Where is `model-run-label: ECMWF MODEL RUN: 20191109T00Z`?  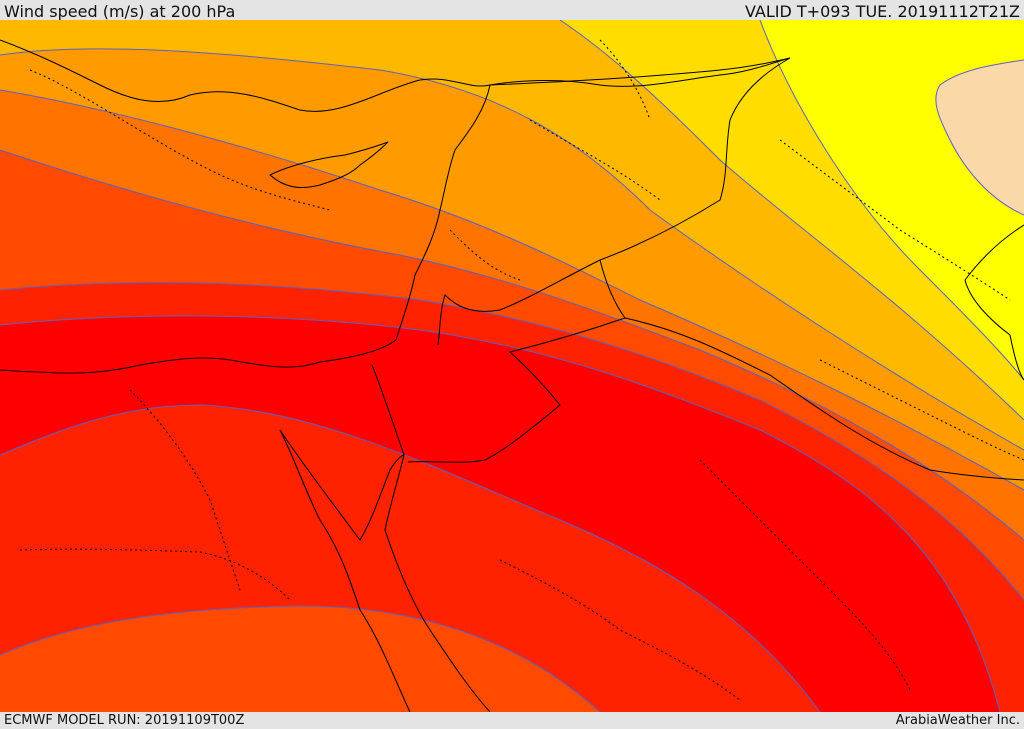 model-run-label: ECMWF MODEL RUN: 20191109T00Z is located at coordinates (124, 720).